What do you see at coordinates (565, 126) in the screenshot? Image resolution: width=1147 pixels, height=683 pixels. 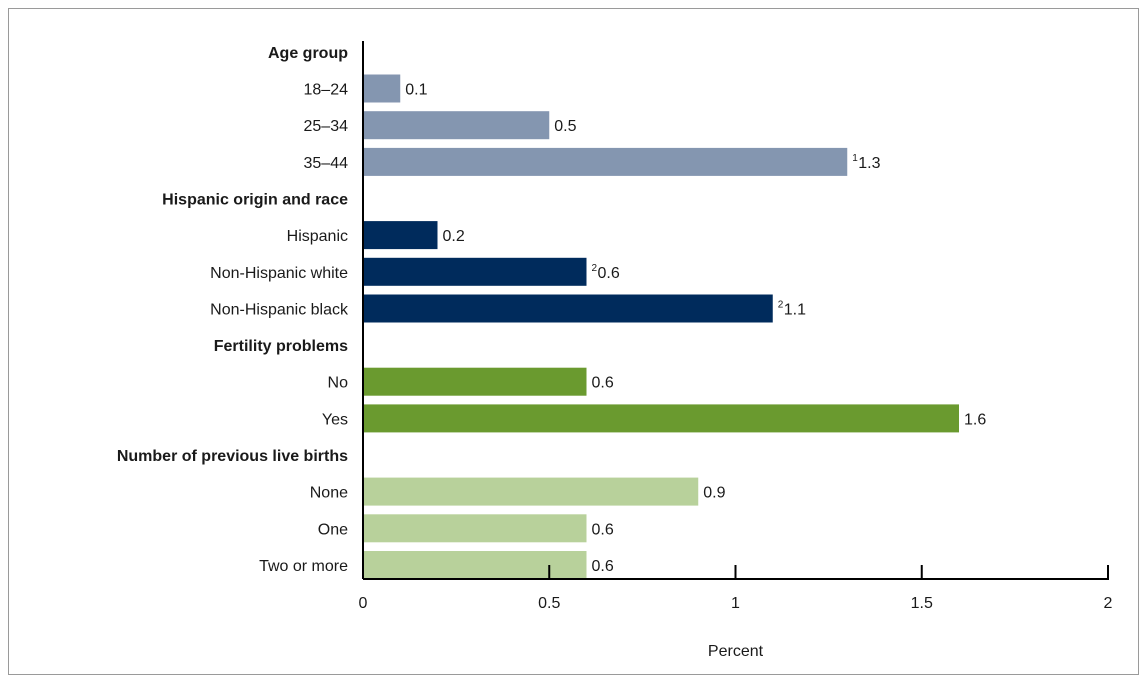 I see `value-label: 0.5` at bounding box center [565, 126].